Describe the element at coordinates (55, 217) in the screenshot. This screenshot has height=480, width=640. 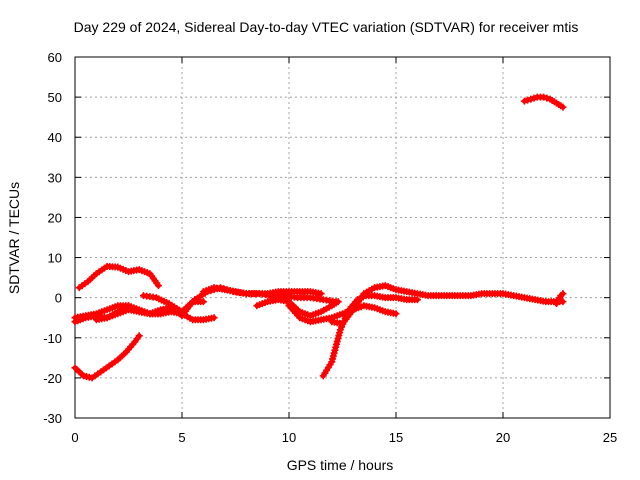
I see `y-tick-label: 20` at that location.